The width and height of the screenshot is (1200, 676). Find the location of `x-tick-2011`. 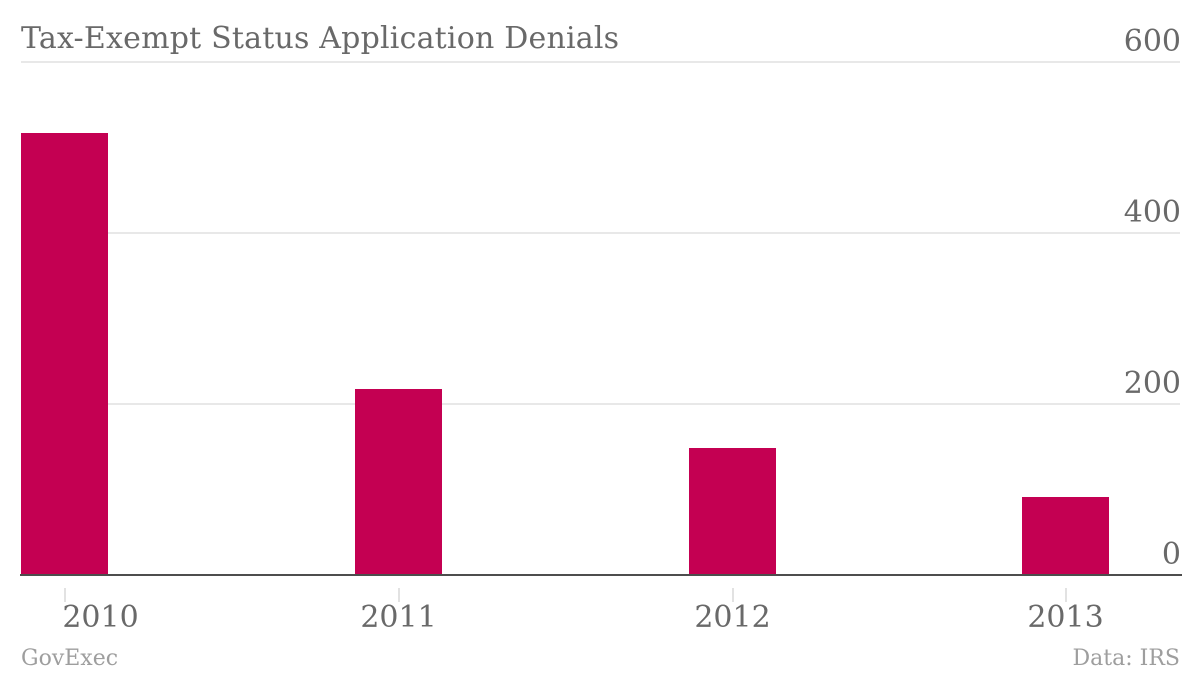

x-tick-2011 is located at coordinates (398, 595).